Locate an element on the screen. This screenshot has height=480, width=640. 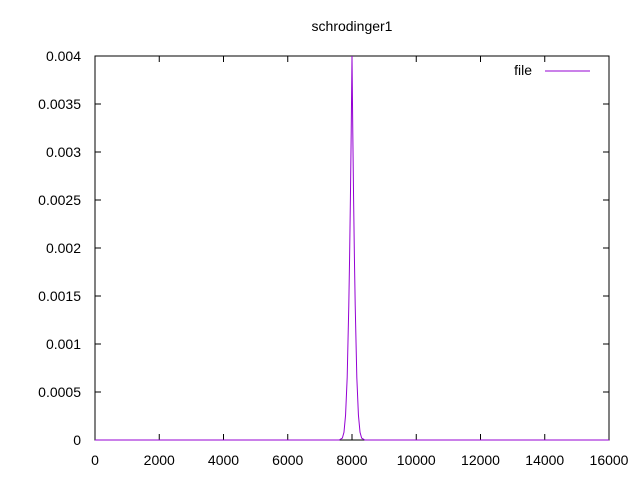
x-tick-label: 2000 is located at coordinates (159, 460).